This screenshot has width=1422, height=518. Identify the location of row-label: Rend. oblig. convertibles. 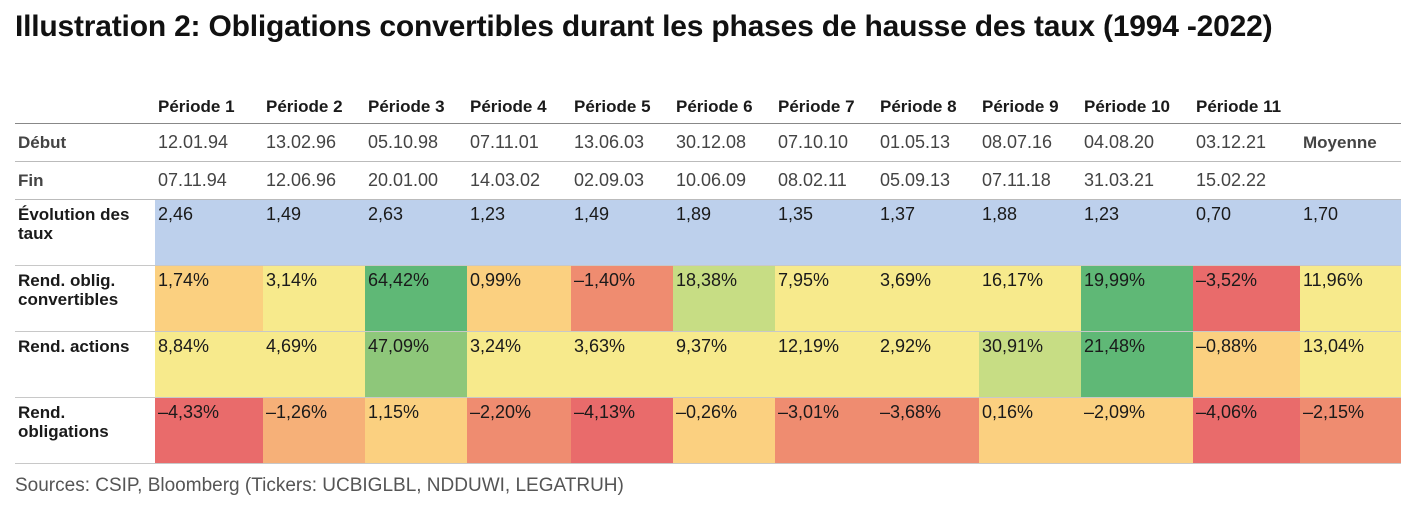
(85, 298).